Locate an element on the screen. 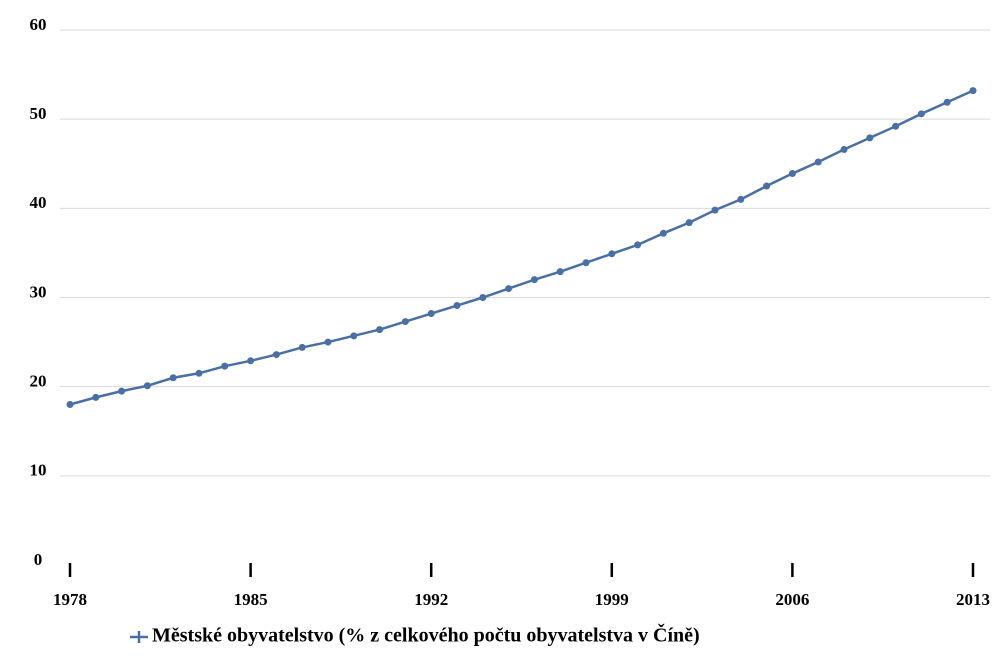 The width and height of the screenshot is (1004, 655). x-tick-label: 2013 is located at coordinates (973, 599).